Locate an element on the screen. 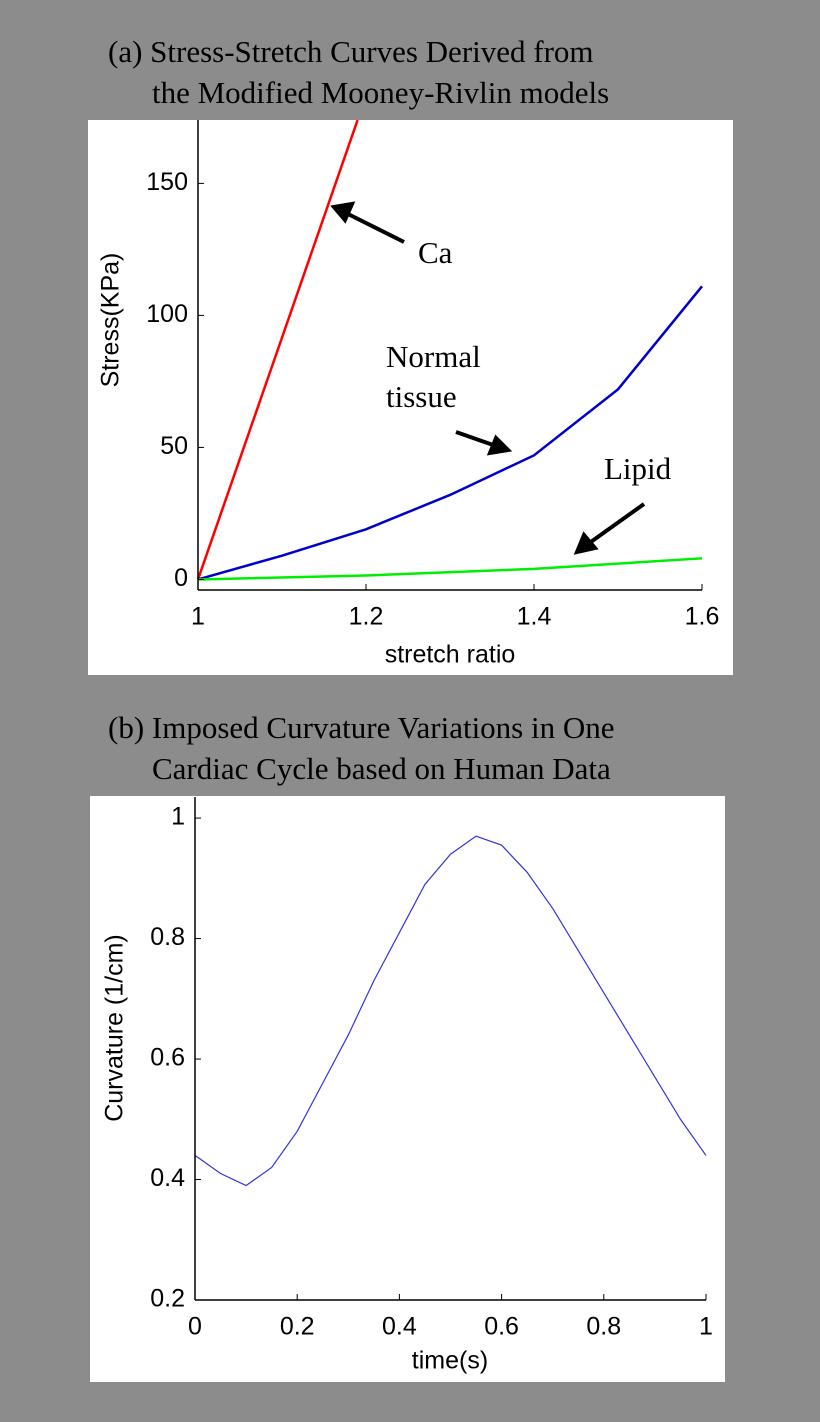  y-tick-label: 0.2 is located at coordinates (167, 1299).